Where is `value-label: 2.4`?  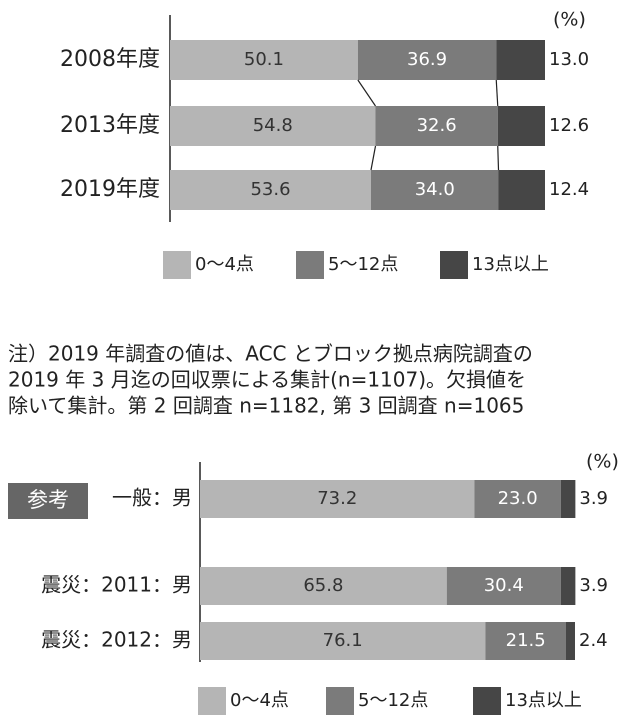 value-label: 2.4 is located at coordinates (593, 640).